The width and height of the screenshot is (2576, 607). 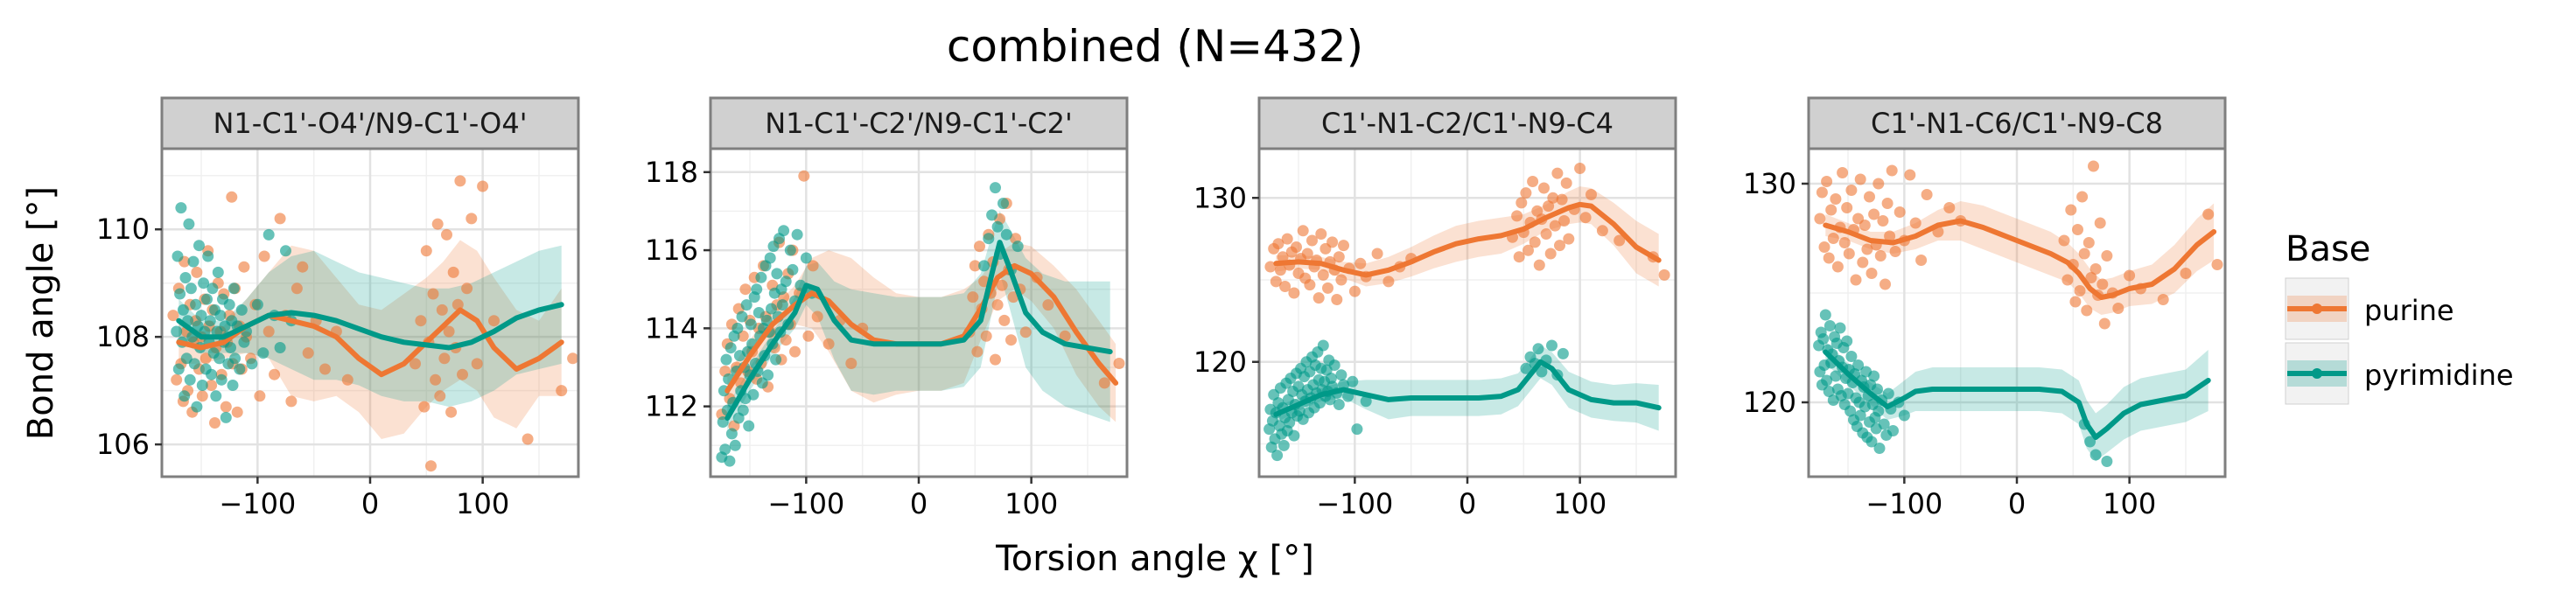 I want to click on x-tick-label: 0, so click(x=919, y=504).